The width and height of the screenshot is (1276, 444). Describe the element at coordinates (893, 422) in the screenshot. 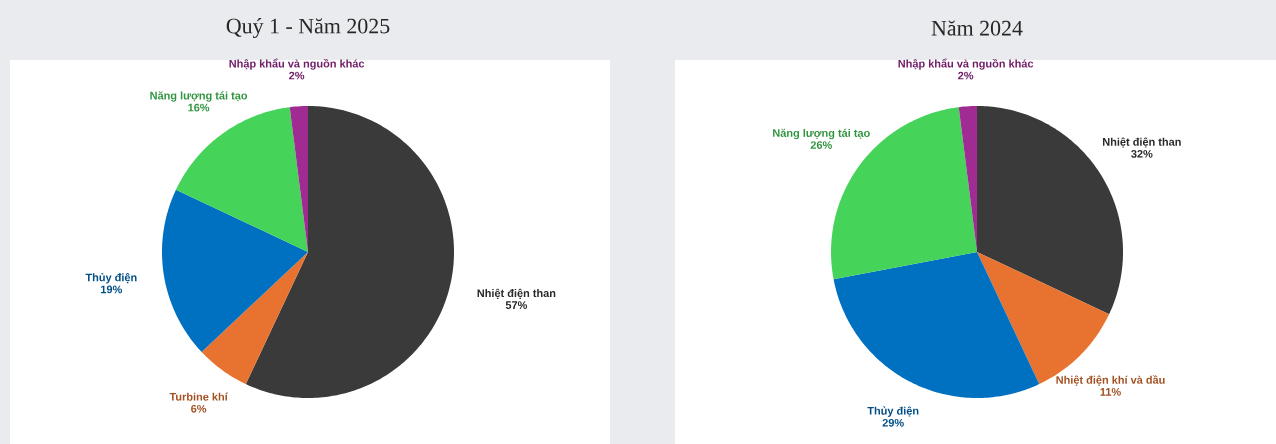

I see `data-label: 29%` at that location.